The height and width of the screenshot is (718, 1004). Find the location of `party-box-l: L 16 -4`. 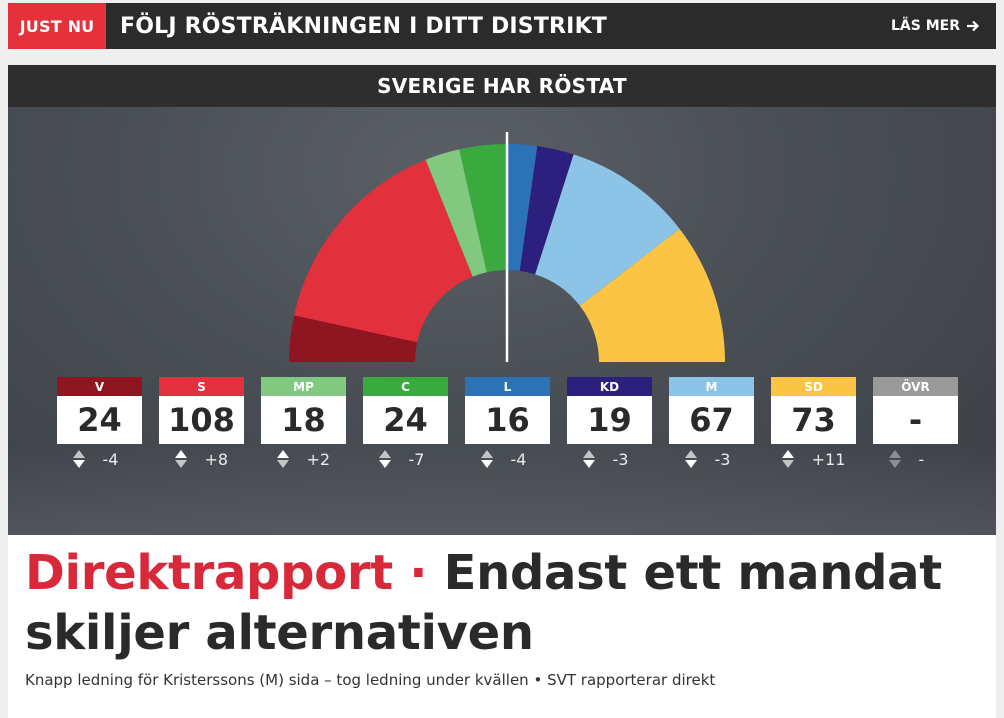

party-box-l: L 16 -4 is located at coordinates (507, 424).